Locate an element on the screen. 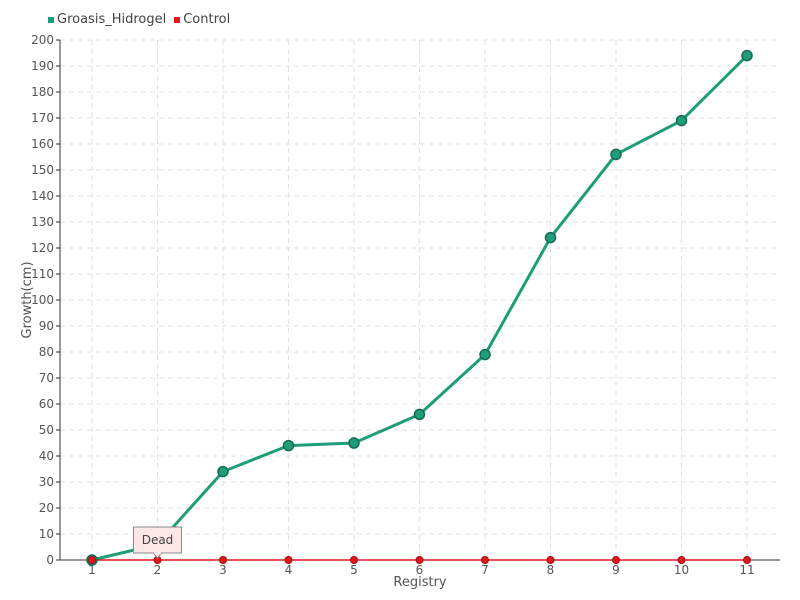 The image size is (800, 600). chart-legend: Groasis_Hidrogel Control is located at coordinates (139, 19).